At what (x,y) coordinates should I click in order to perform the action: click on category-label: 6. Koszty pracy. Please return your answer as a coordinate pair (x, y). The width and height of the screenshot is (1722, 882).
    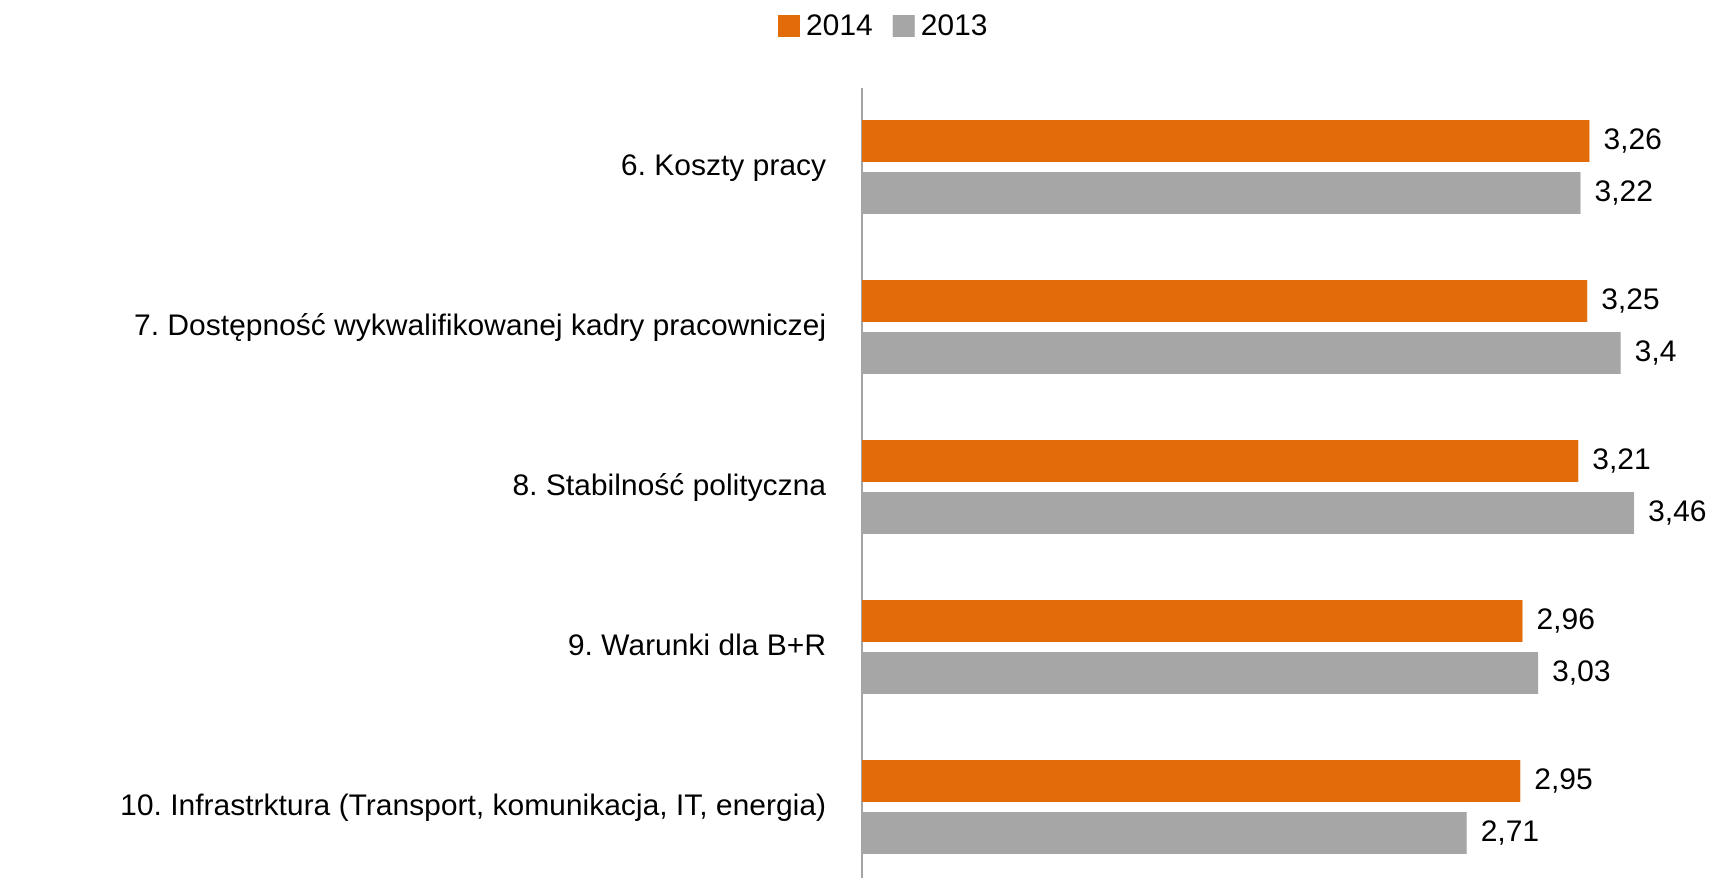
    Looking at the image, I should click on (723, 165).